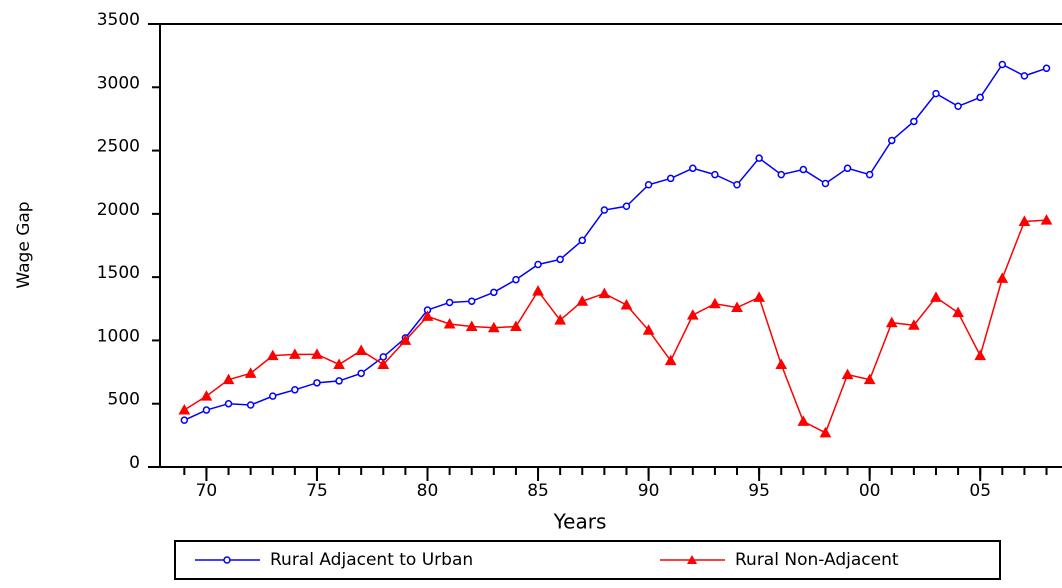 This screenshot has width=1062, height=588. What do you see at coordinates (118, 83) in the screenshot?
I see `y-tick-label: 3000` at bounding box center [118, 83].